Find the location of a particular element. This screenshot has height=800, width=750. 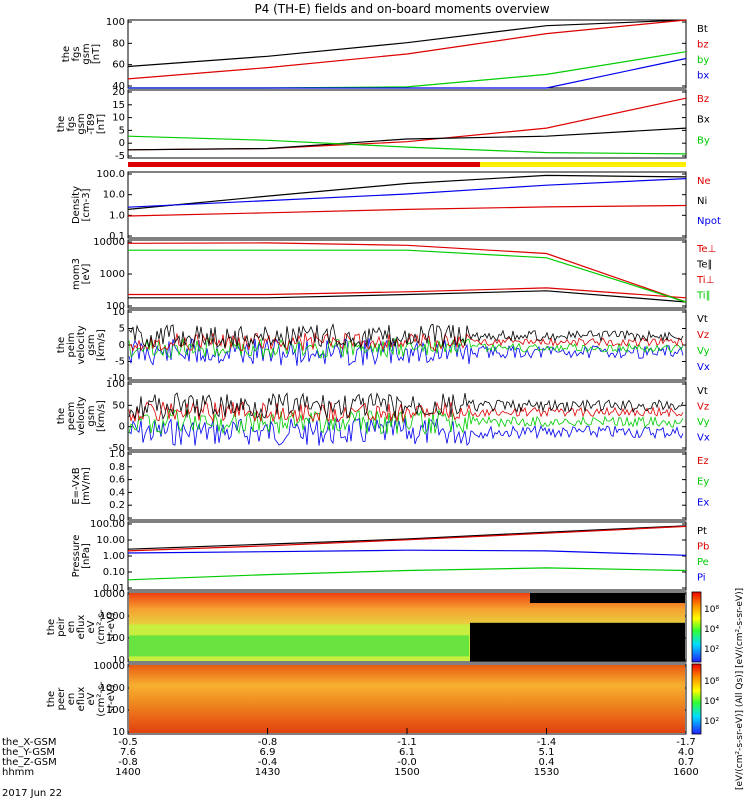

mode-bar-fast is located at coordinates (583, 164).